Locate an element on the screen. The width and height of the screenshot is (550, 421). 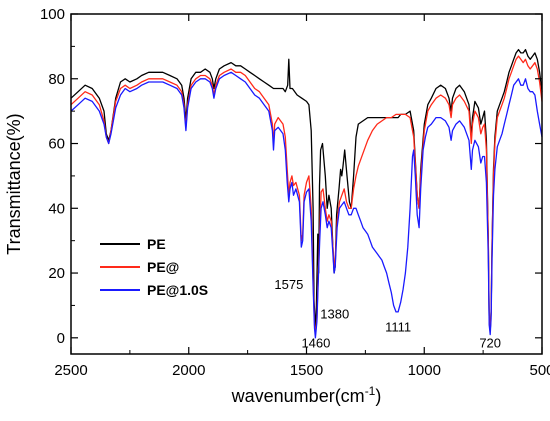
y-tick-label: 60 is located at coordinates (56, 144).